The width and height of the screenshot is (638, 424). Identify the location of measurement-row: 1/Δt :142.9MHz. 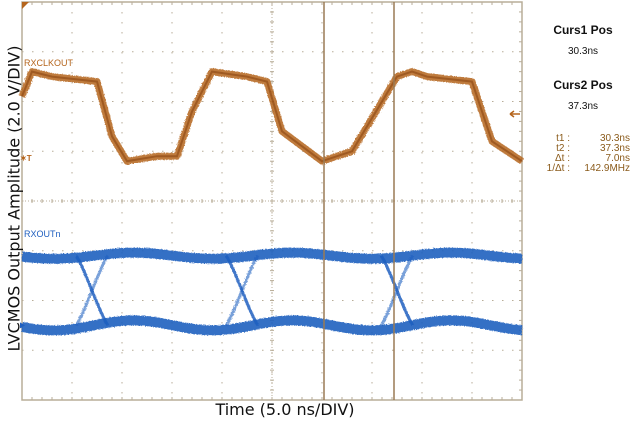
(588, 168).